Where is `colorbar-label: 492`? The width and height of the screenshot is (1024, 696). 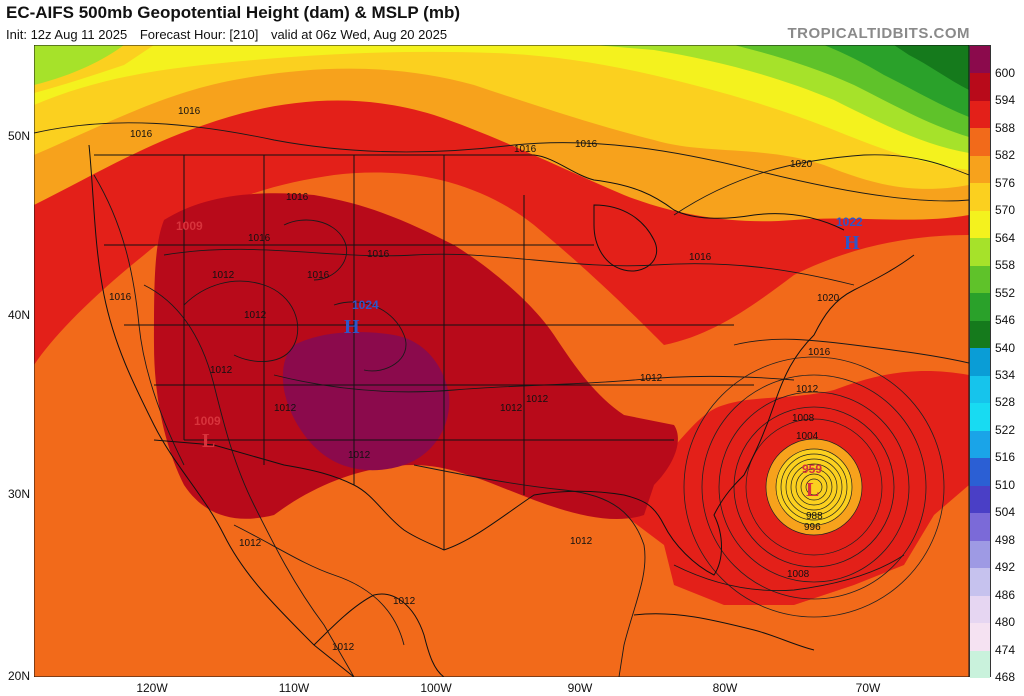
colorbar-label: 492 is located at coordinates (1005, 567).